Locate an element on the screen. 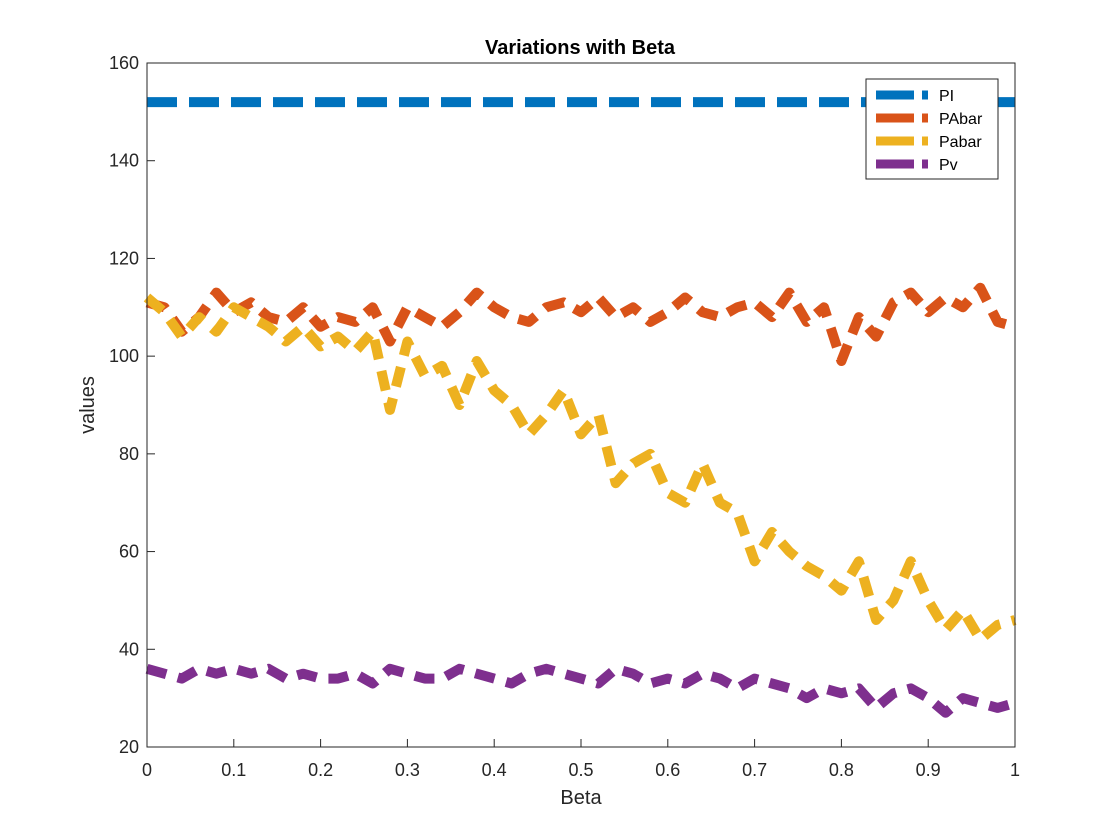  y-axis-label: values is located at coordinates (88, 405).